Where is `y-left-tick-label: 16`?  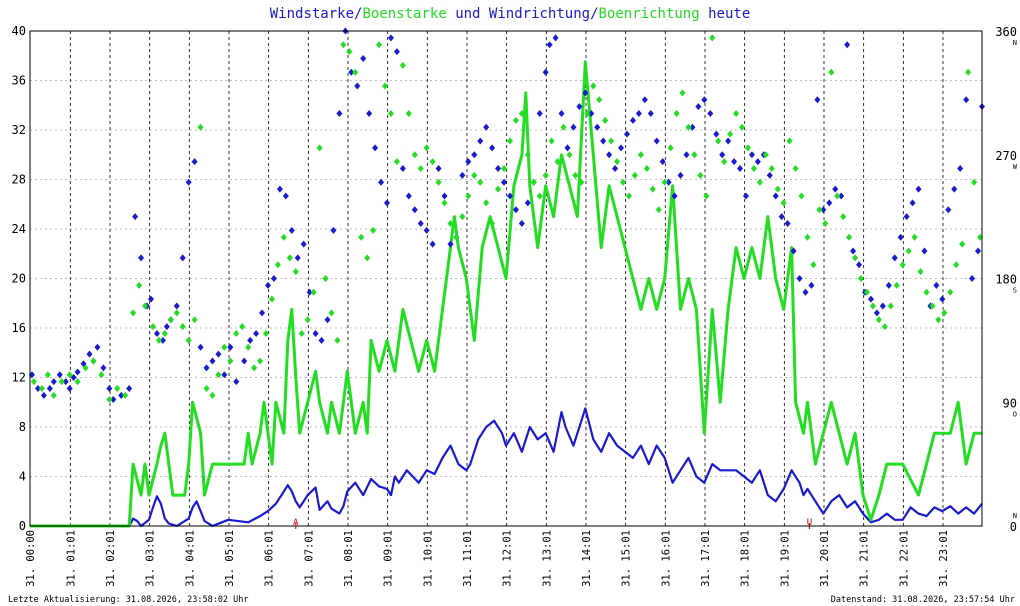 y-left-tick-label: 16 is located at coordinates (19, 328).